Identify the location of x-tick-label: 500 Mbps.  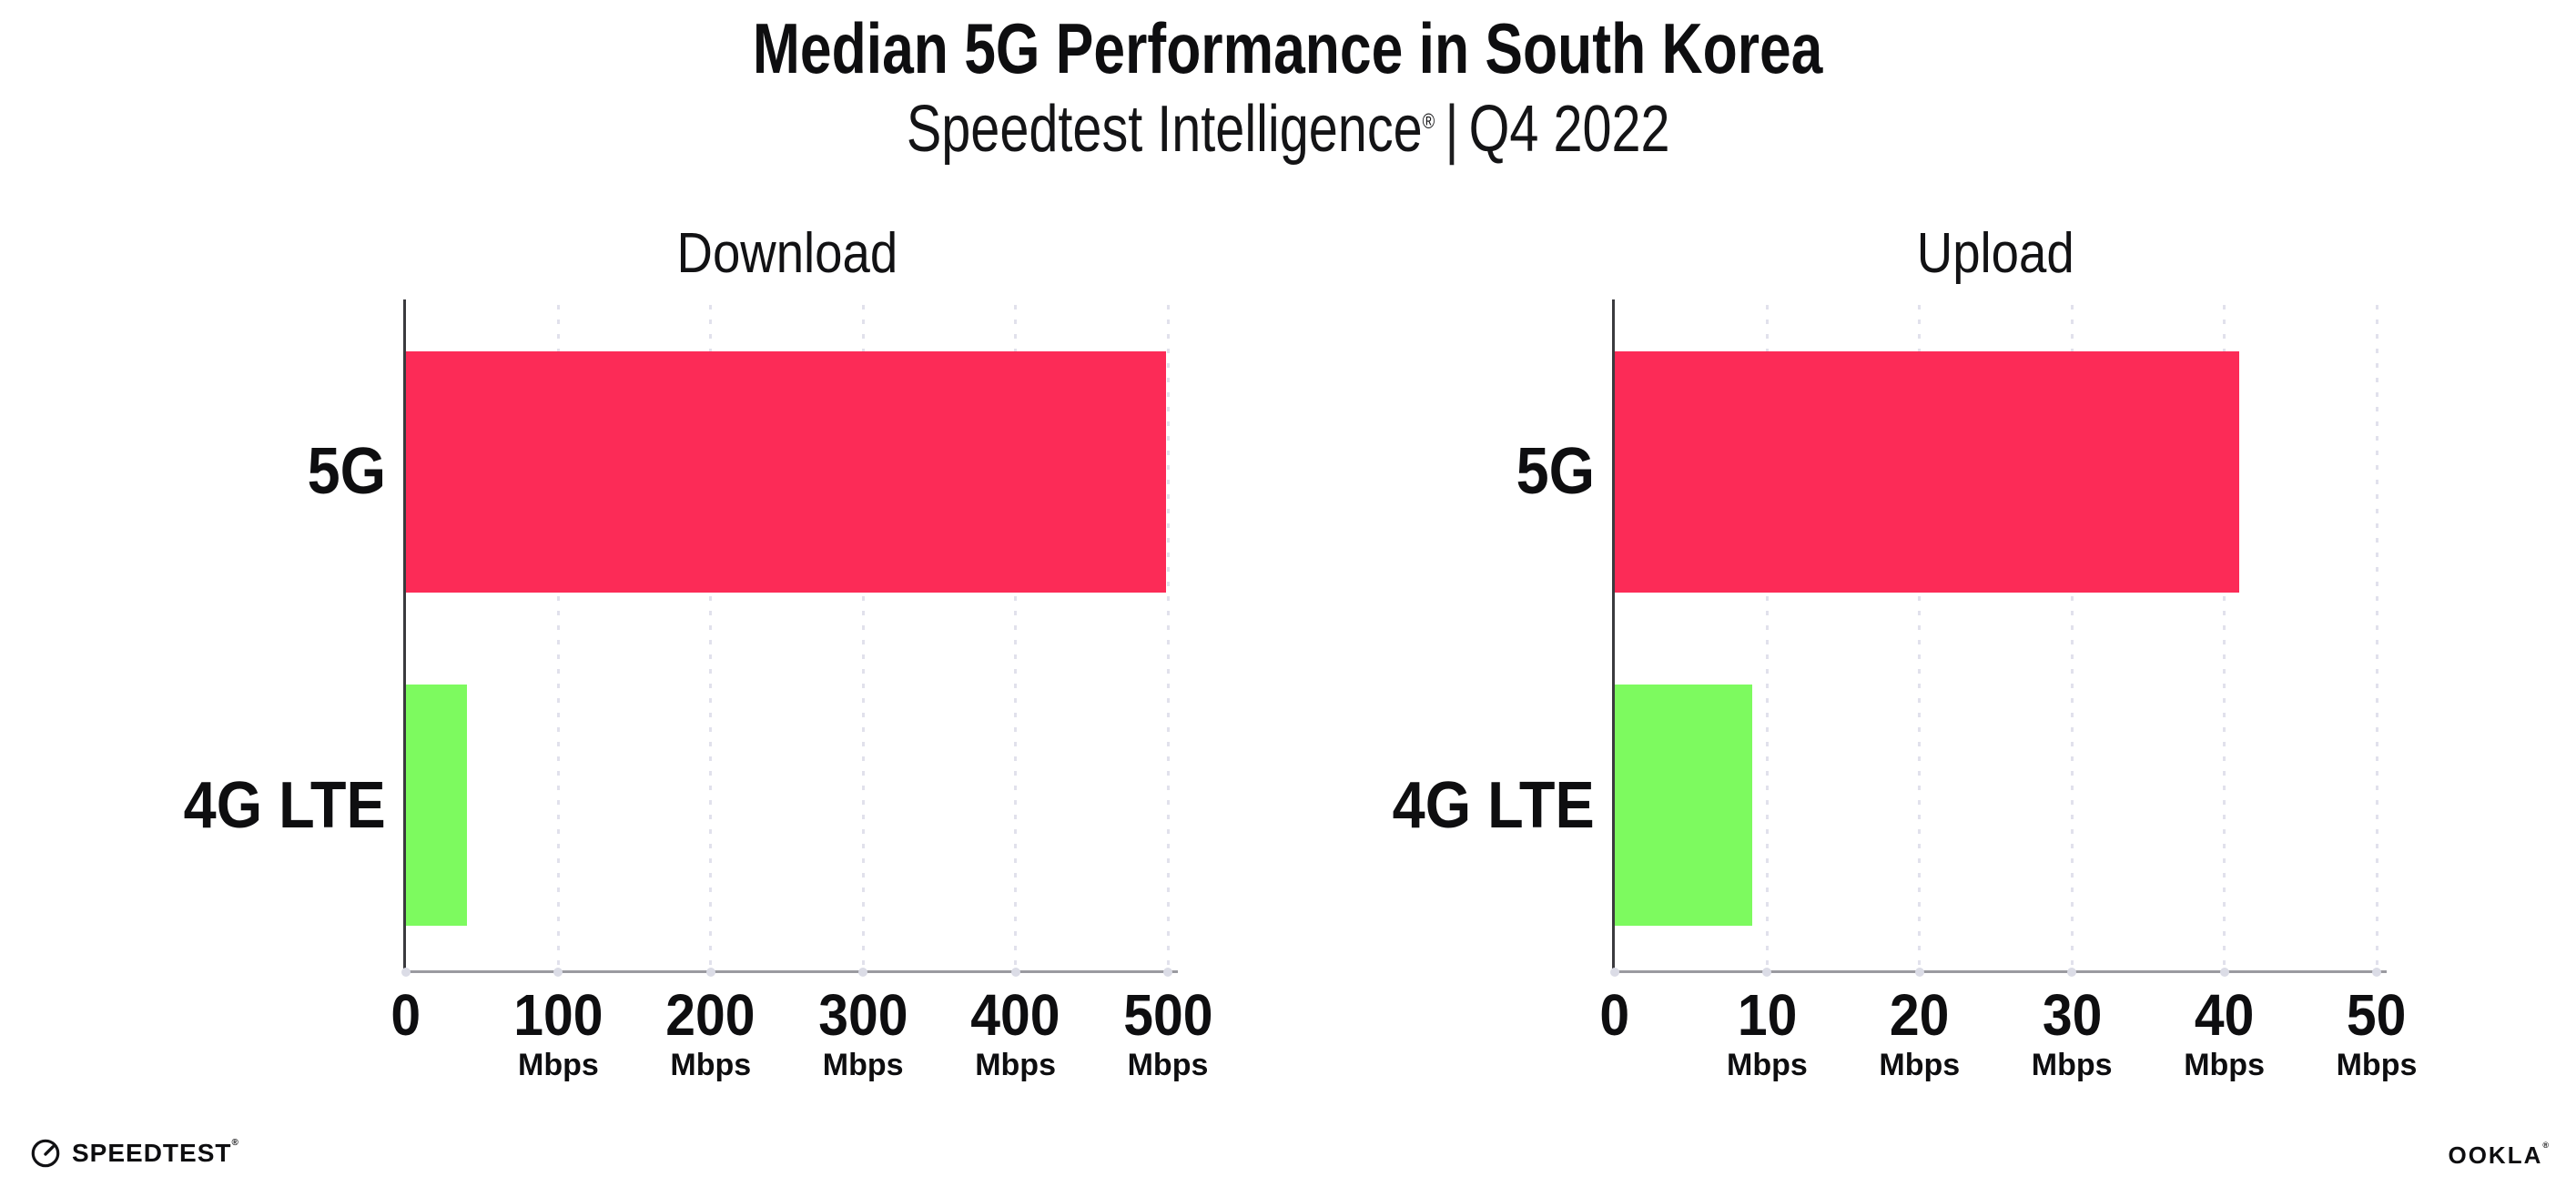
(1168, 1033).